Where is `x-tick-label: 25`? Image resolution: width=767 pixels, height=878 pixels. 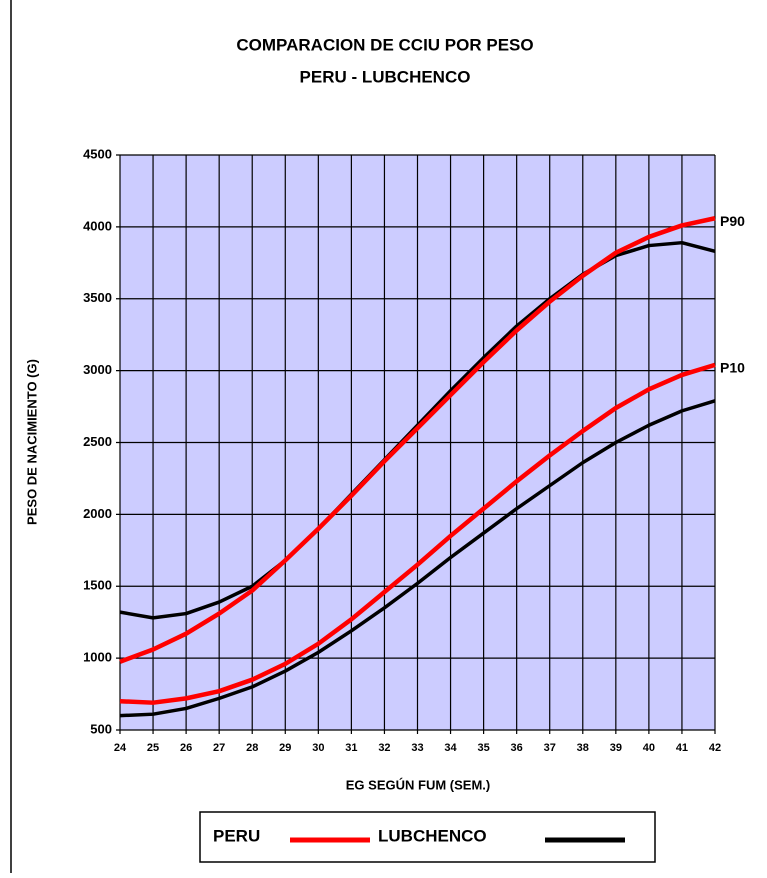 x-tick-label: 25 is located at coordinates (153, 748).